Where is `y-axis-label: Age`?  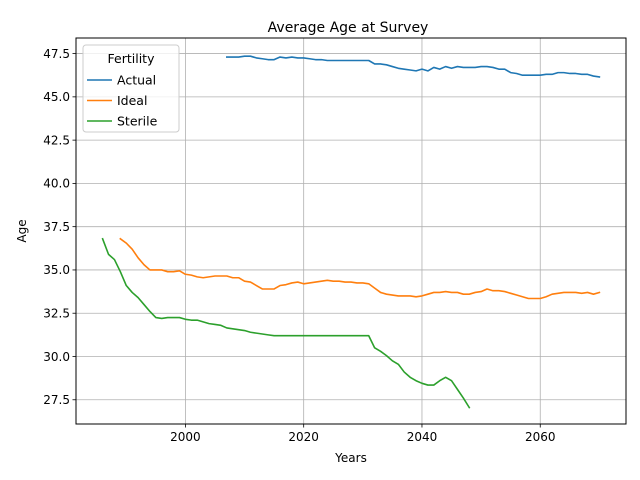
y-axis-label: Age is located at coordinates (22, 230).